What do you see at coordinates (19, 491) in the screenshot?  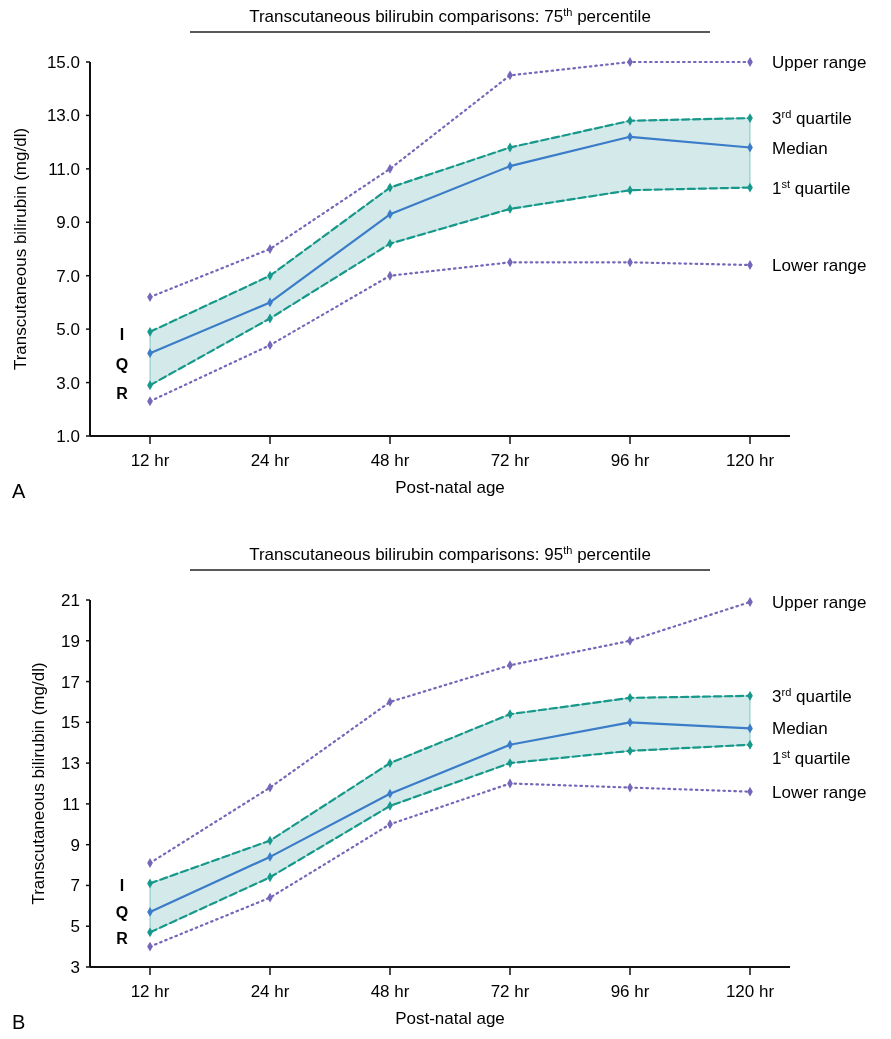 I see `text: A` at bounding box center [19, 491].